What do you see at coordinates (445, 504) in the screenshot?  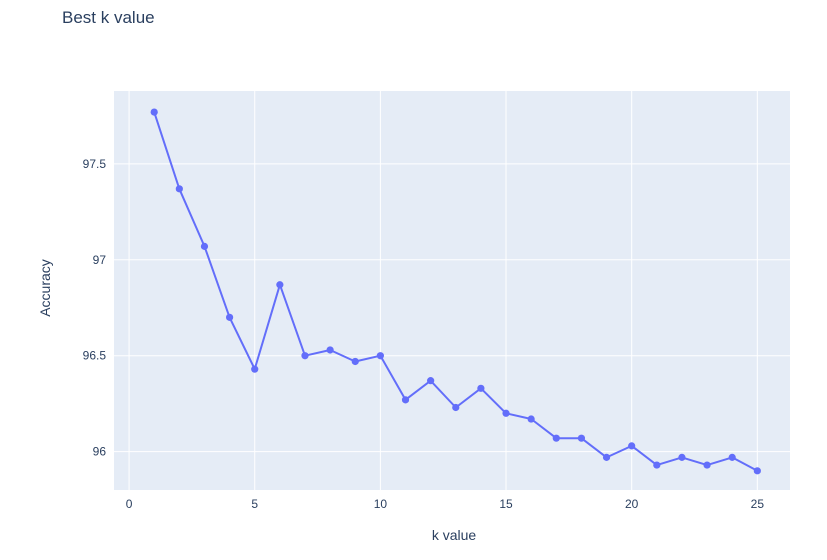 I see `x-axis-ticks: 0 5 10 15 20 25` at bounding box center [445, 504].